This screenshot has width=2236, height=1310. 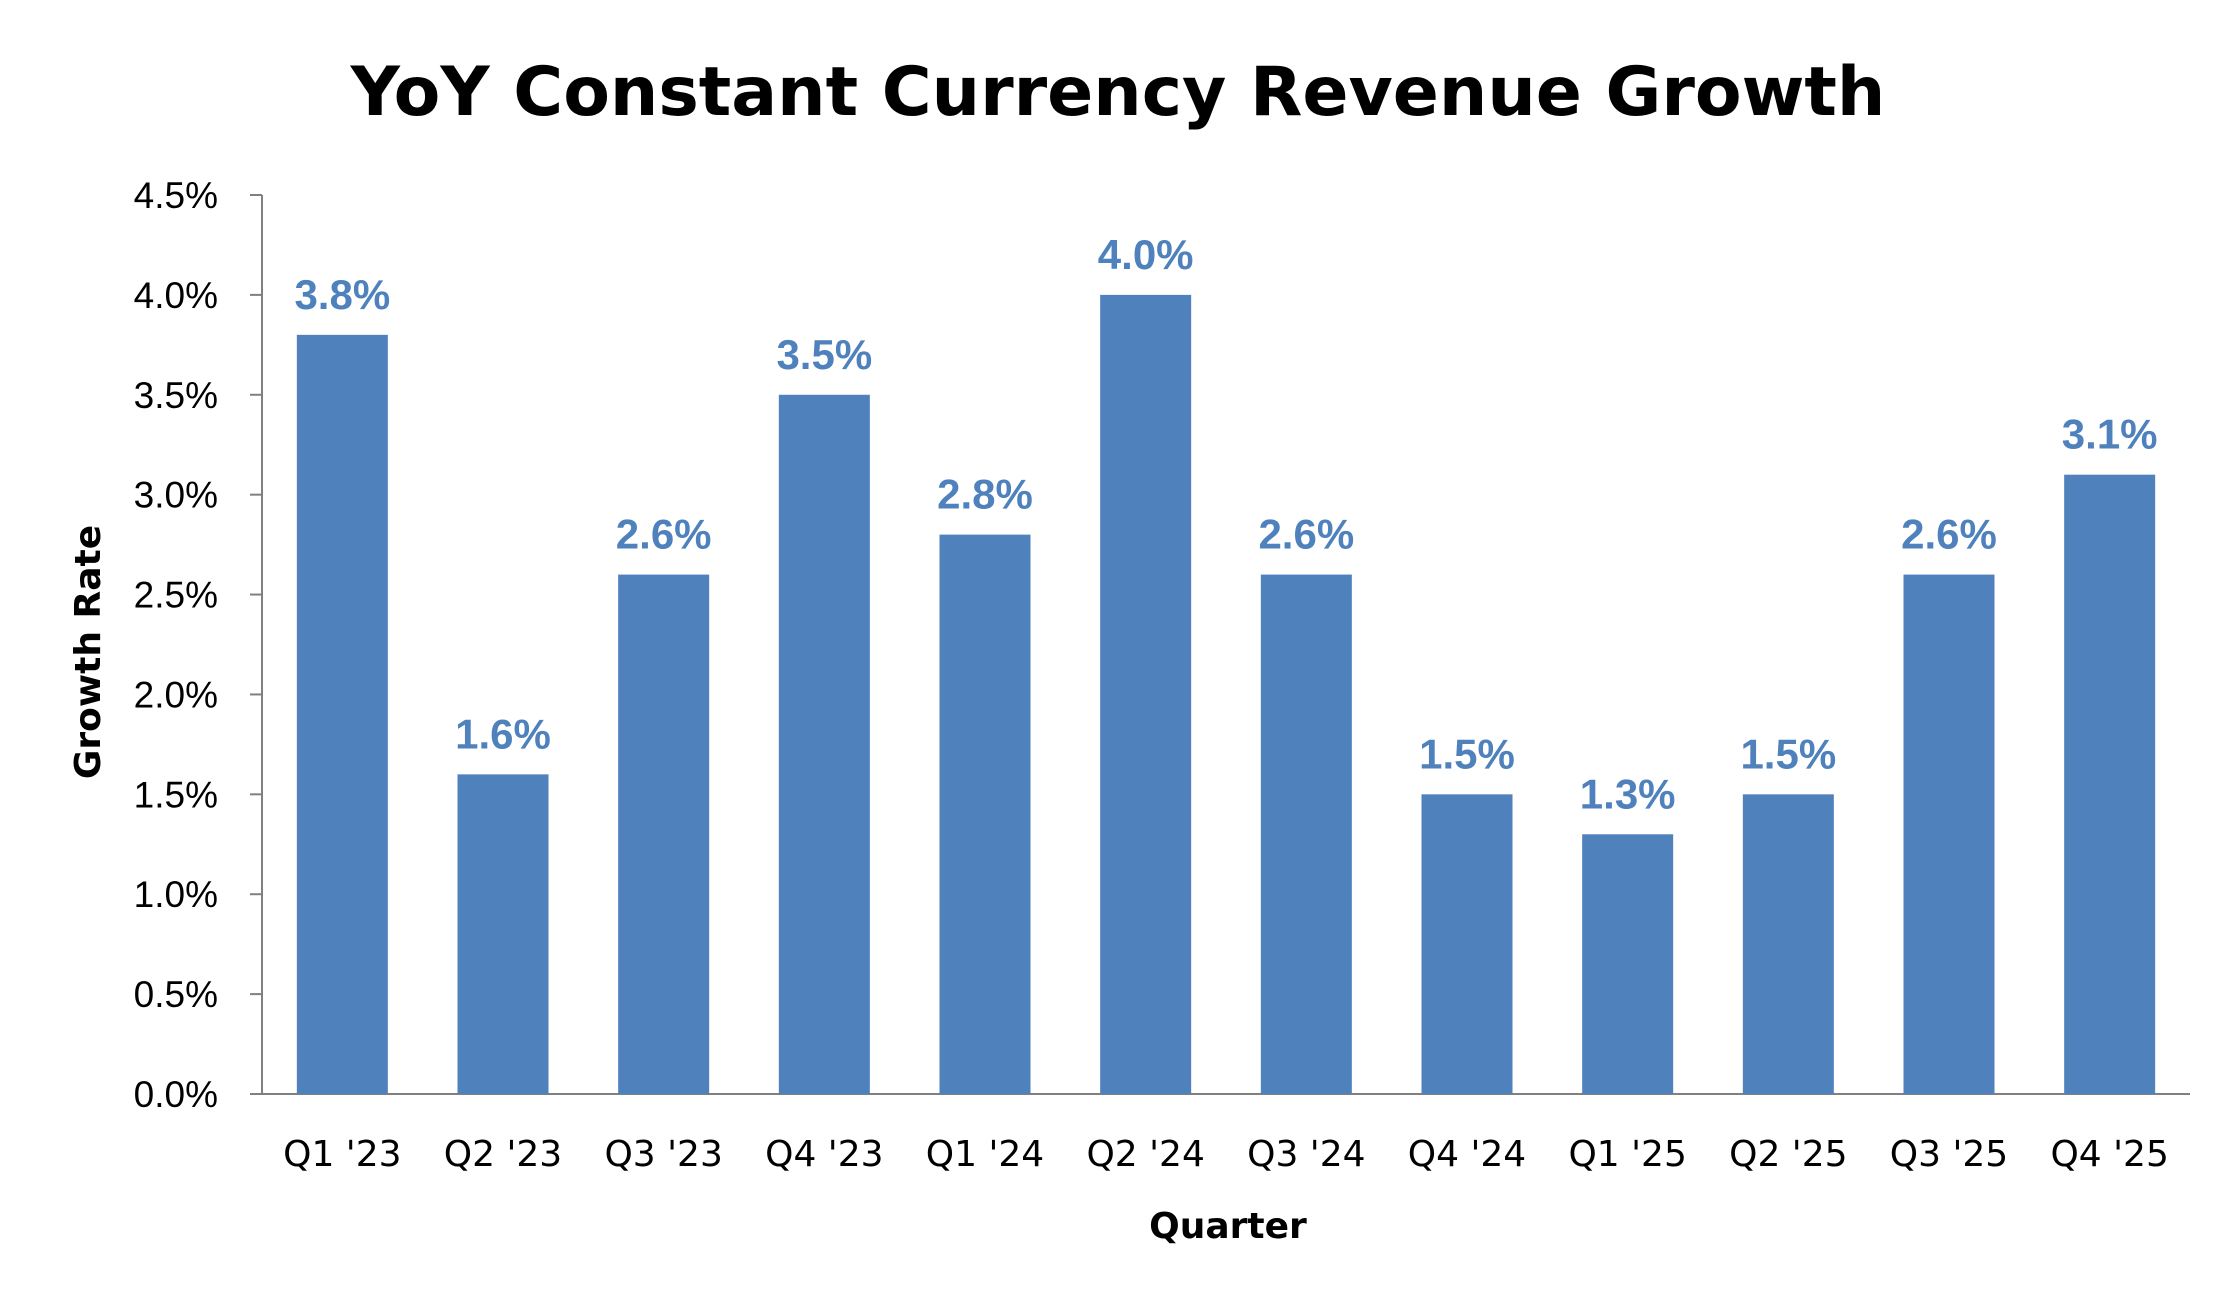 What do you see at coordinates (1118, 92) in the screenshot?
I see `chart-title: YoY Constant Currency Revenue Growth` at bounding box center [1118, 92].